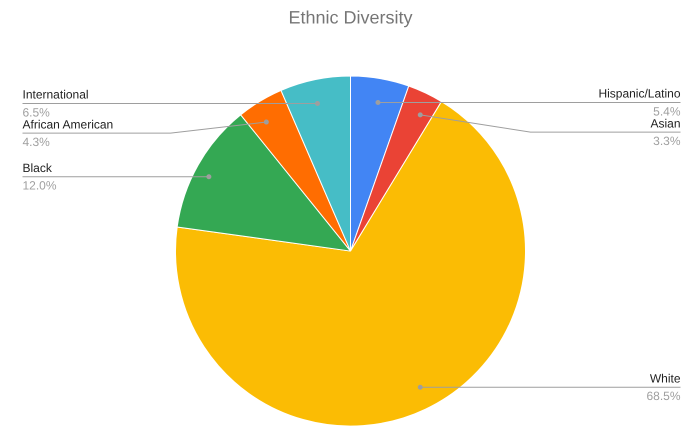 This screenshot has height=433, width=700. What do you see at coordinates (37, 167) in the screenshot?
I see `slice-label: Black` at bounding box center [37, 167].